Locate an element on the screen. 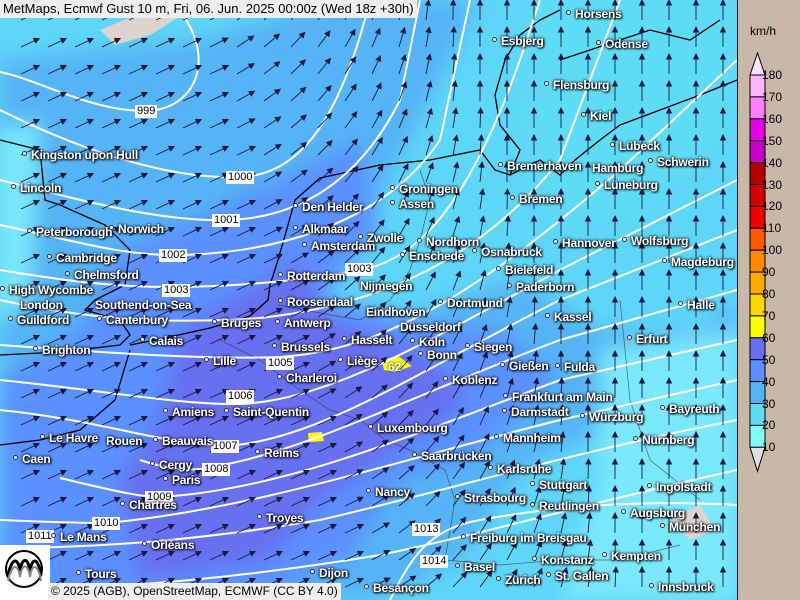 The width and height of the screenshot is (800, 600). city-name: Gießen is located at coordinates (529, 366).